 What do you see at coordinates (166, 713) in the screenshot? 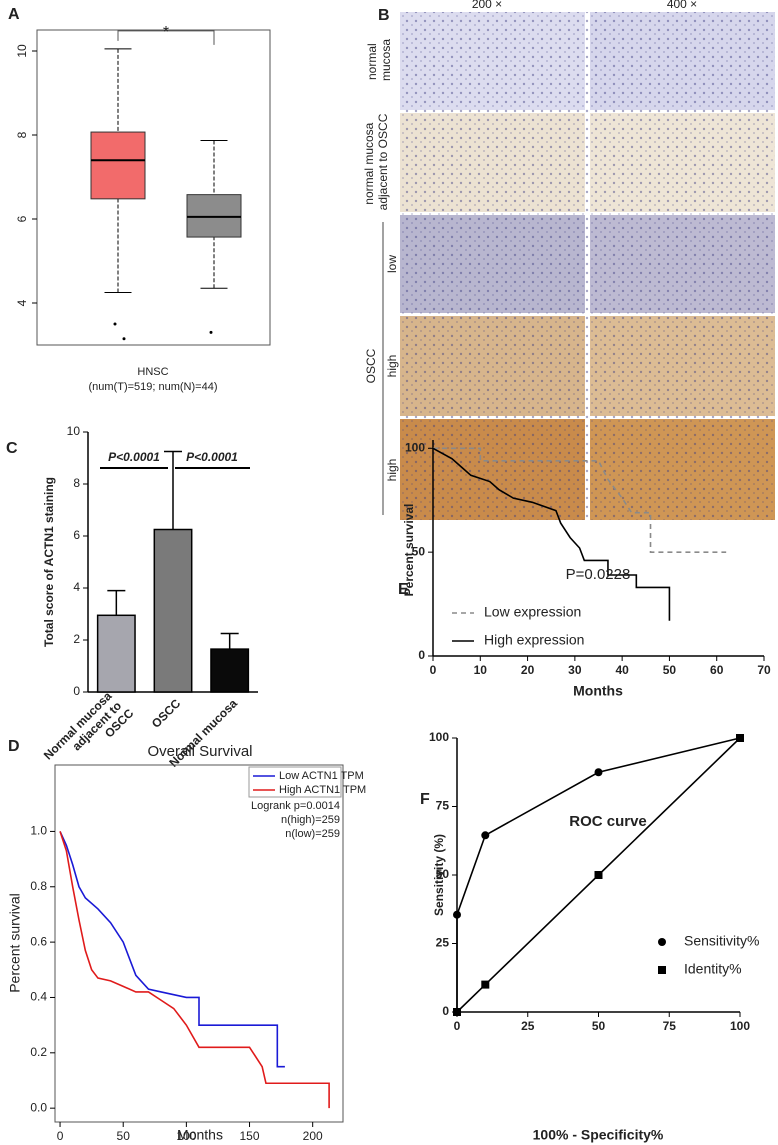
I see `x-tick-label: OSCC` at bounding box center [166, 713].